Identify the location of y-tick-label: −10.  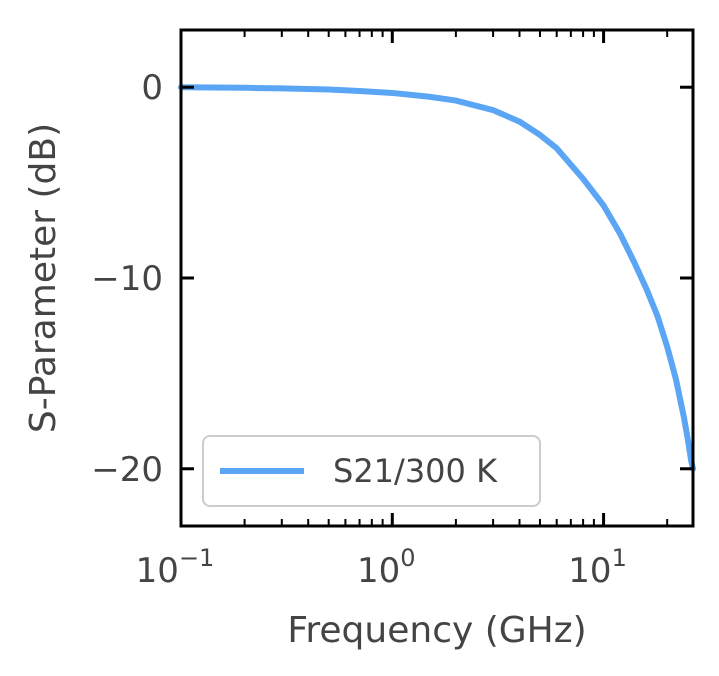
(127, 279).